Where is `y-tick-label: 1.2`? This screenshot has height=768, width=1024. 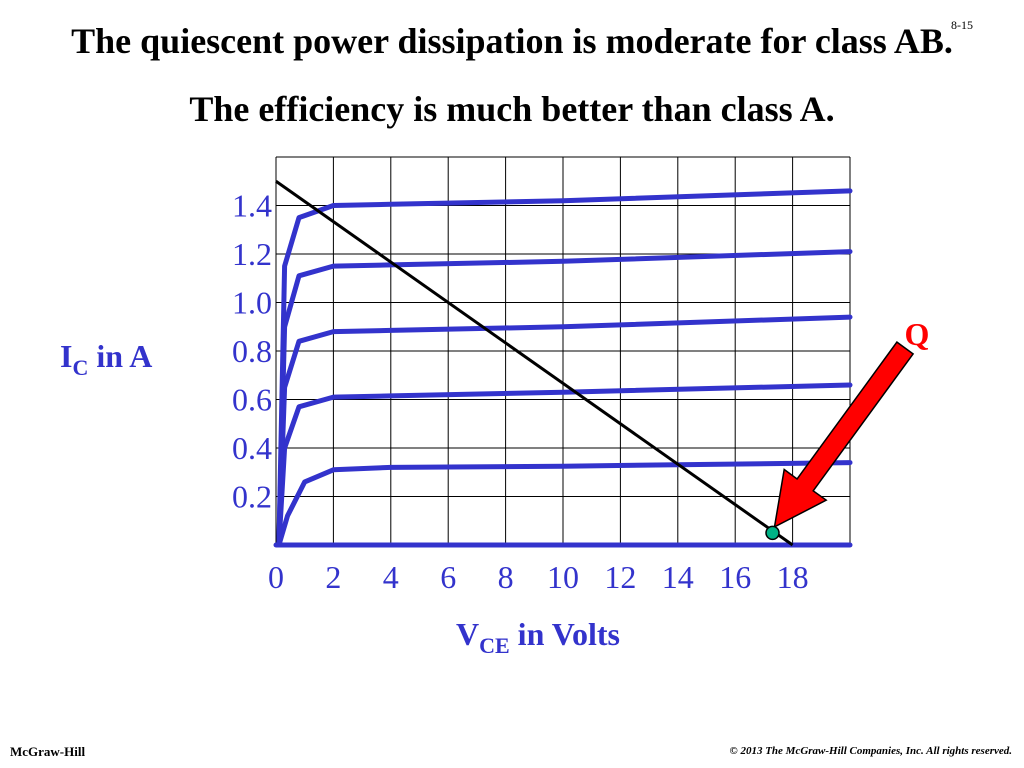 y-tick-label: 1.2 is located at coordinates (252, 254).